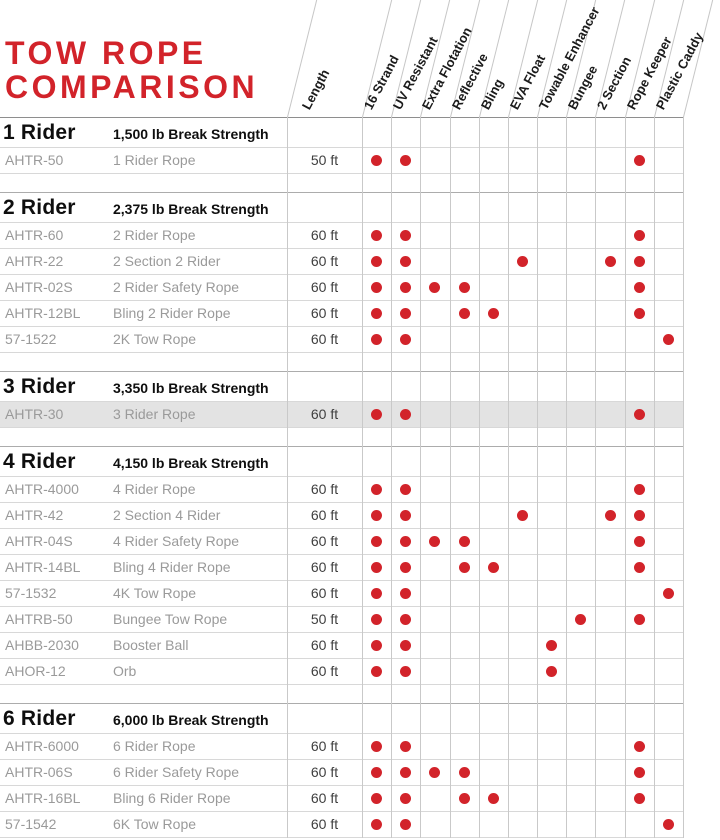 This screenshot has height=840, width=720. I want to click on section-header-row-6-rider: 6 Rider 6,000 lb Break Strength, so click(341, 719).